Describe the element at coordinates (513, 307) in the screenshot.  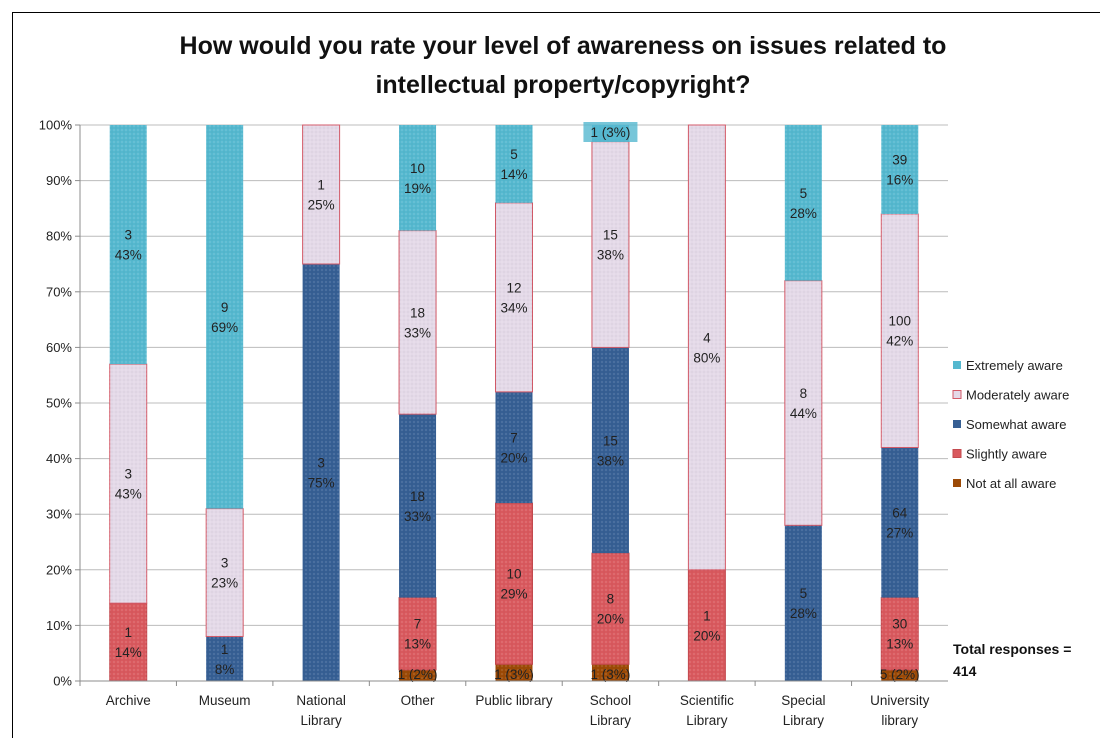
I see `segment-value-label: 34%` at that location.